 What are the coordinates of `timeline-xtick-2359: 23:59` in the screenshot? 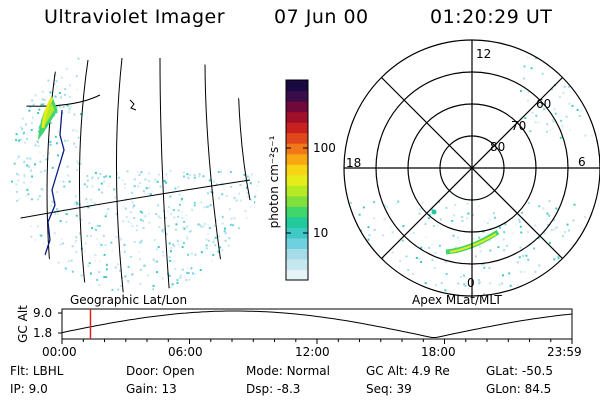 It's located at (564, 352).